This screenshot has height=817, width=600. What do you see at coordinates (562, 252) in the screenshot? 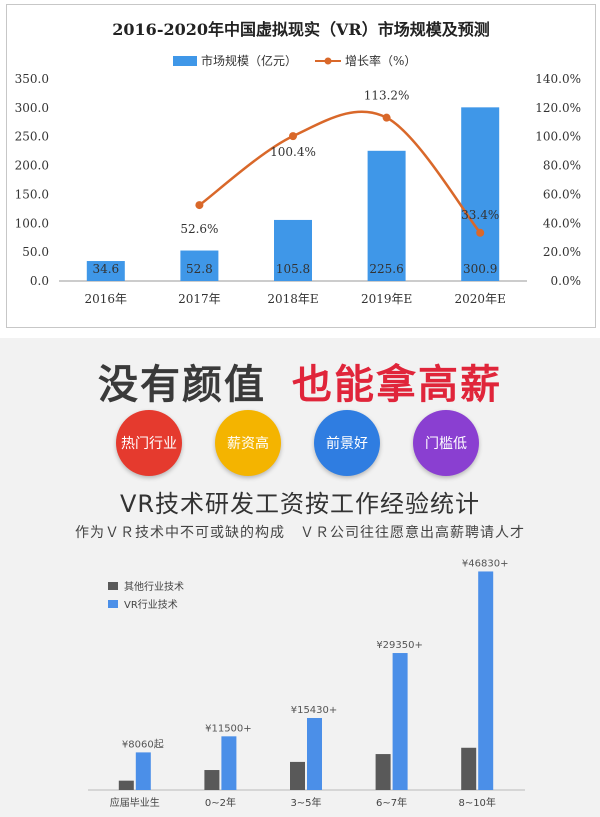
I see `y-right-tick: 20.0%` at bounding box center [562, 252].